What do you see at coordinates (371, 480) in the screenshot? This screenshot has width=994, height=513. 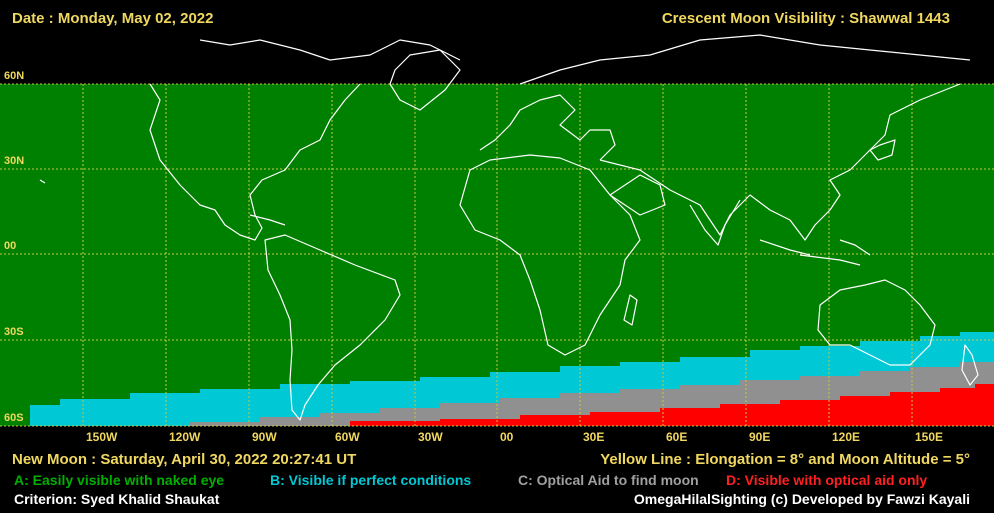 I see `legend-zone-b: B: Visible if perfect conditions` at bounding box center [371, 480].